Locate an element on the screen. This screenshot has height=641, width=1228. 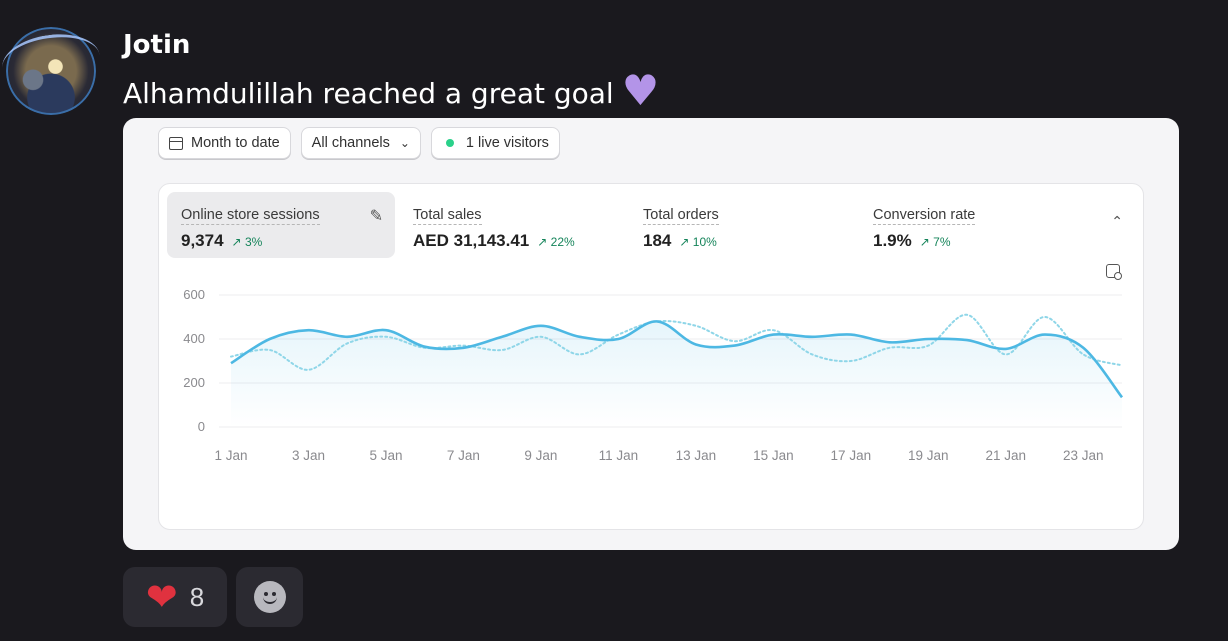
y-tick-label: 400 is located at coordinates (194, 338).